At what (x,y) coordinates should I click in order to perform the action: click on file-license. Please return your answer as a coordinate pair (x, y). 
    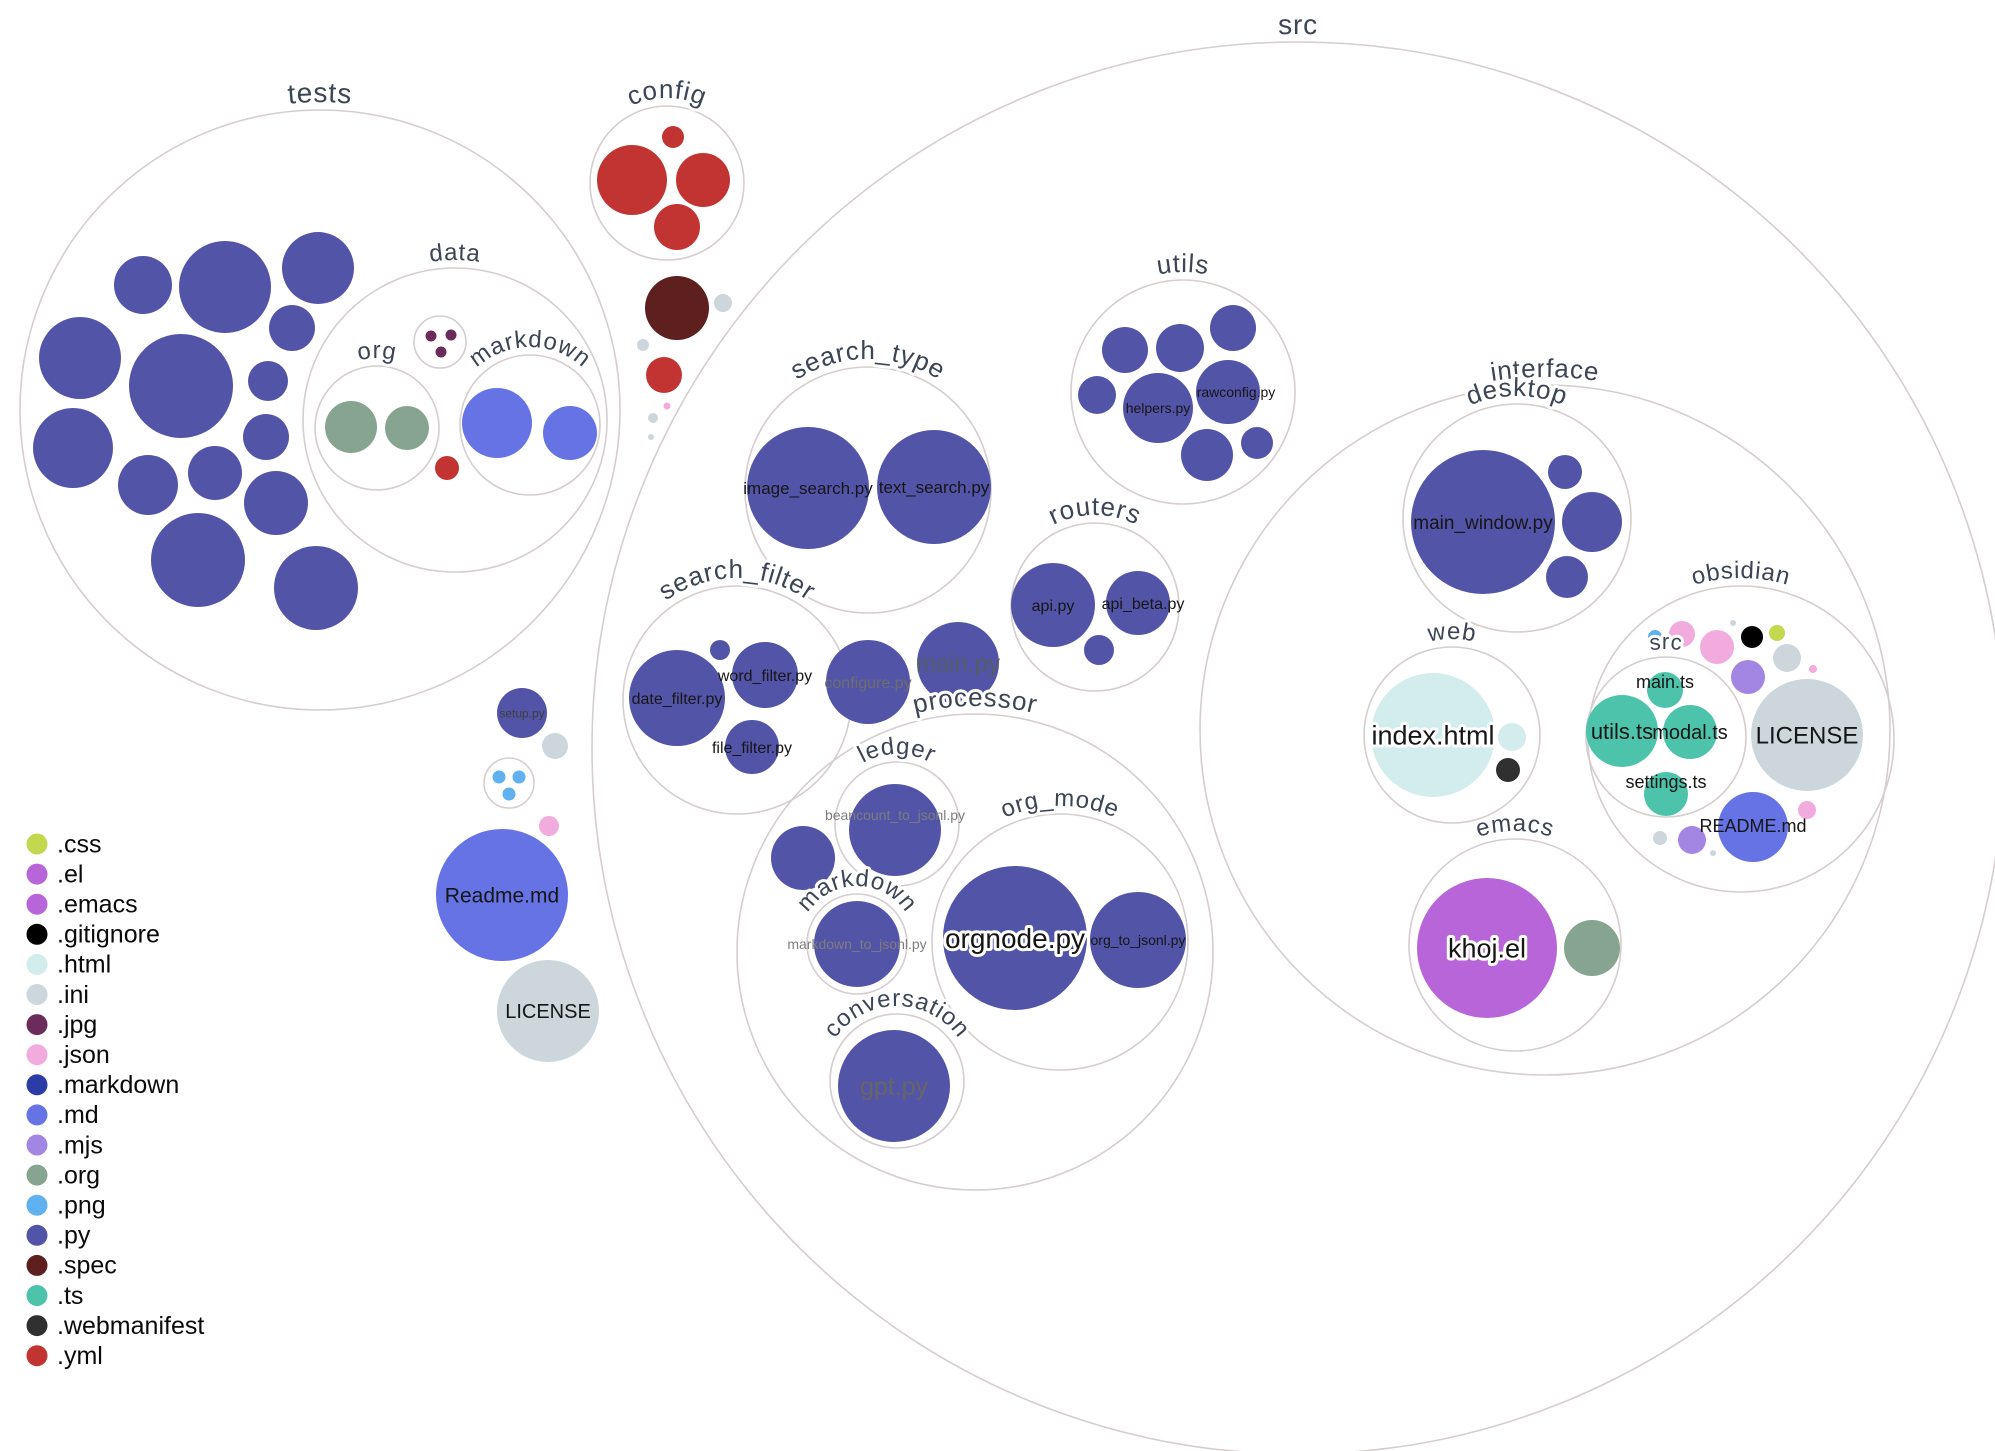
    Looking at the image, I should click on (548, 1011).